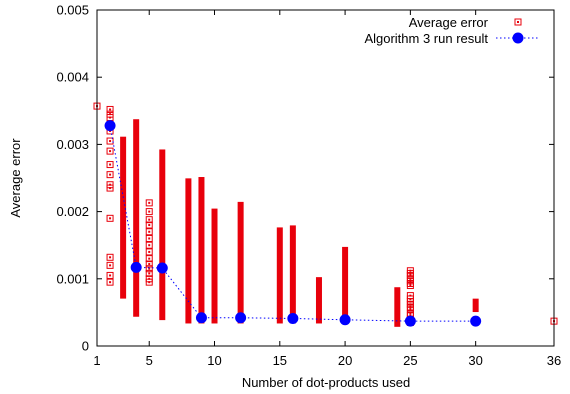 The height and width of the screenshot is (394, 570). What do you see at coordinates (72, 77) in the screenshot?
I see `y-tick-label: 0.004` at bounding box center [72, 77].